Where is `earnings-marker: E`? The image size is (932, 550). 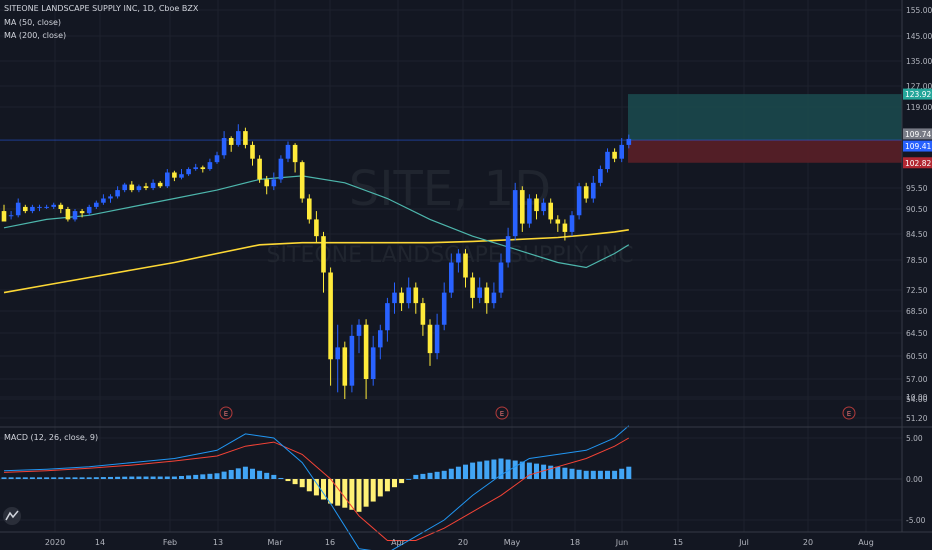 earnings-marker: E is located at coordinates (849, 413).